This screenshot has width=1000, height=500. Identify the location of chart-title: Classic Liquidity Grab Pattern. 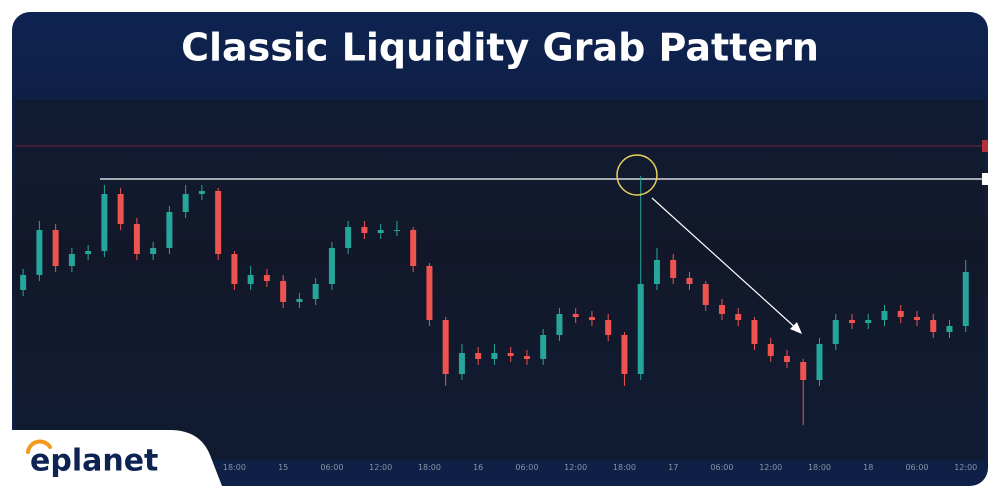
(500, 48).